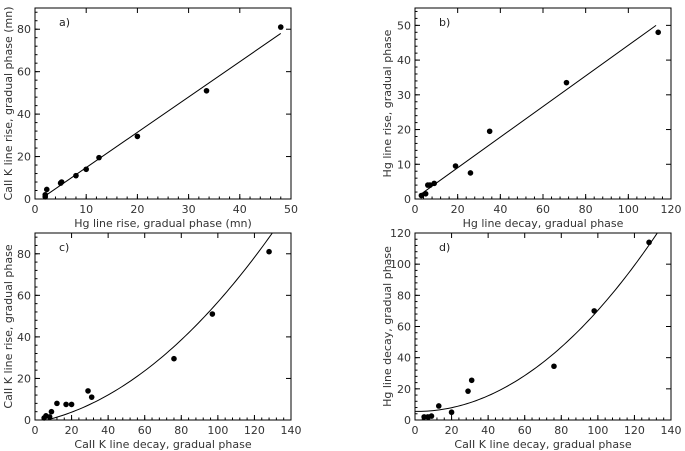  What do you see at coordinates (163, 223) in the screenshot?
I see `x-axis-label: Hg line rise, gradual phase (mn)` at bounding box center [163, 223].